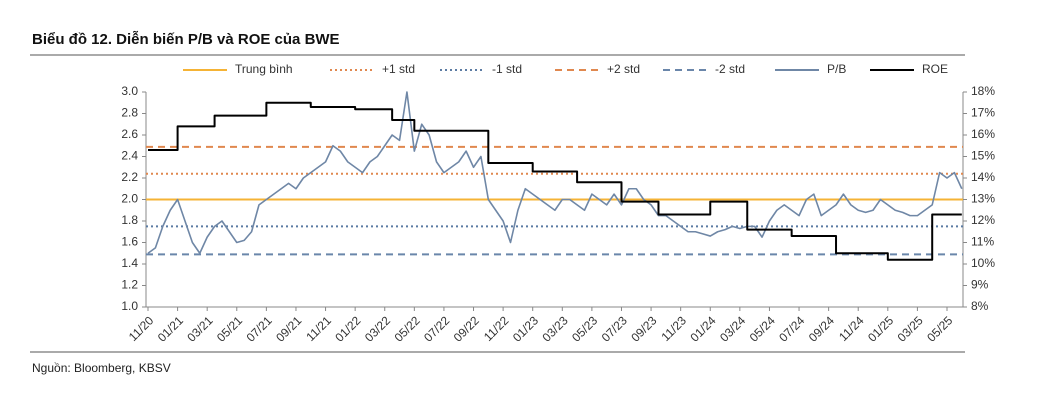 The width and height of the screenshot is (1049, 414). Describe the element at coordinates (702, 328) in the screenshot. I see `x-tick-label: 01/24` at that location.